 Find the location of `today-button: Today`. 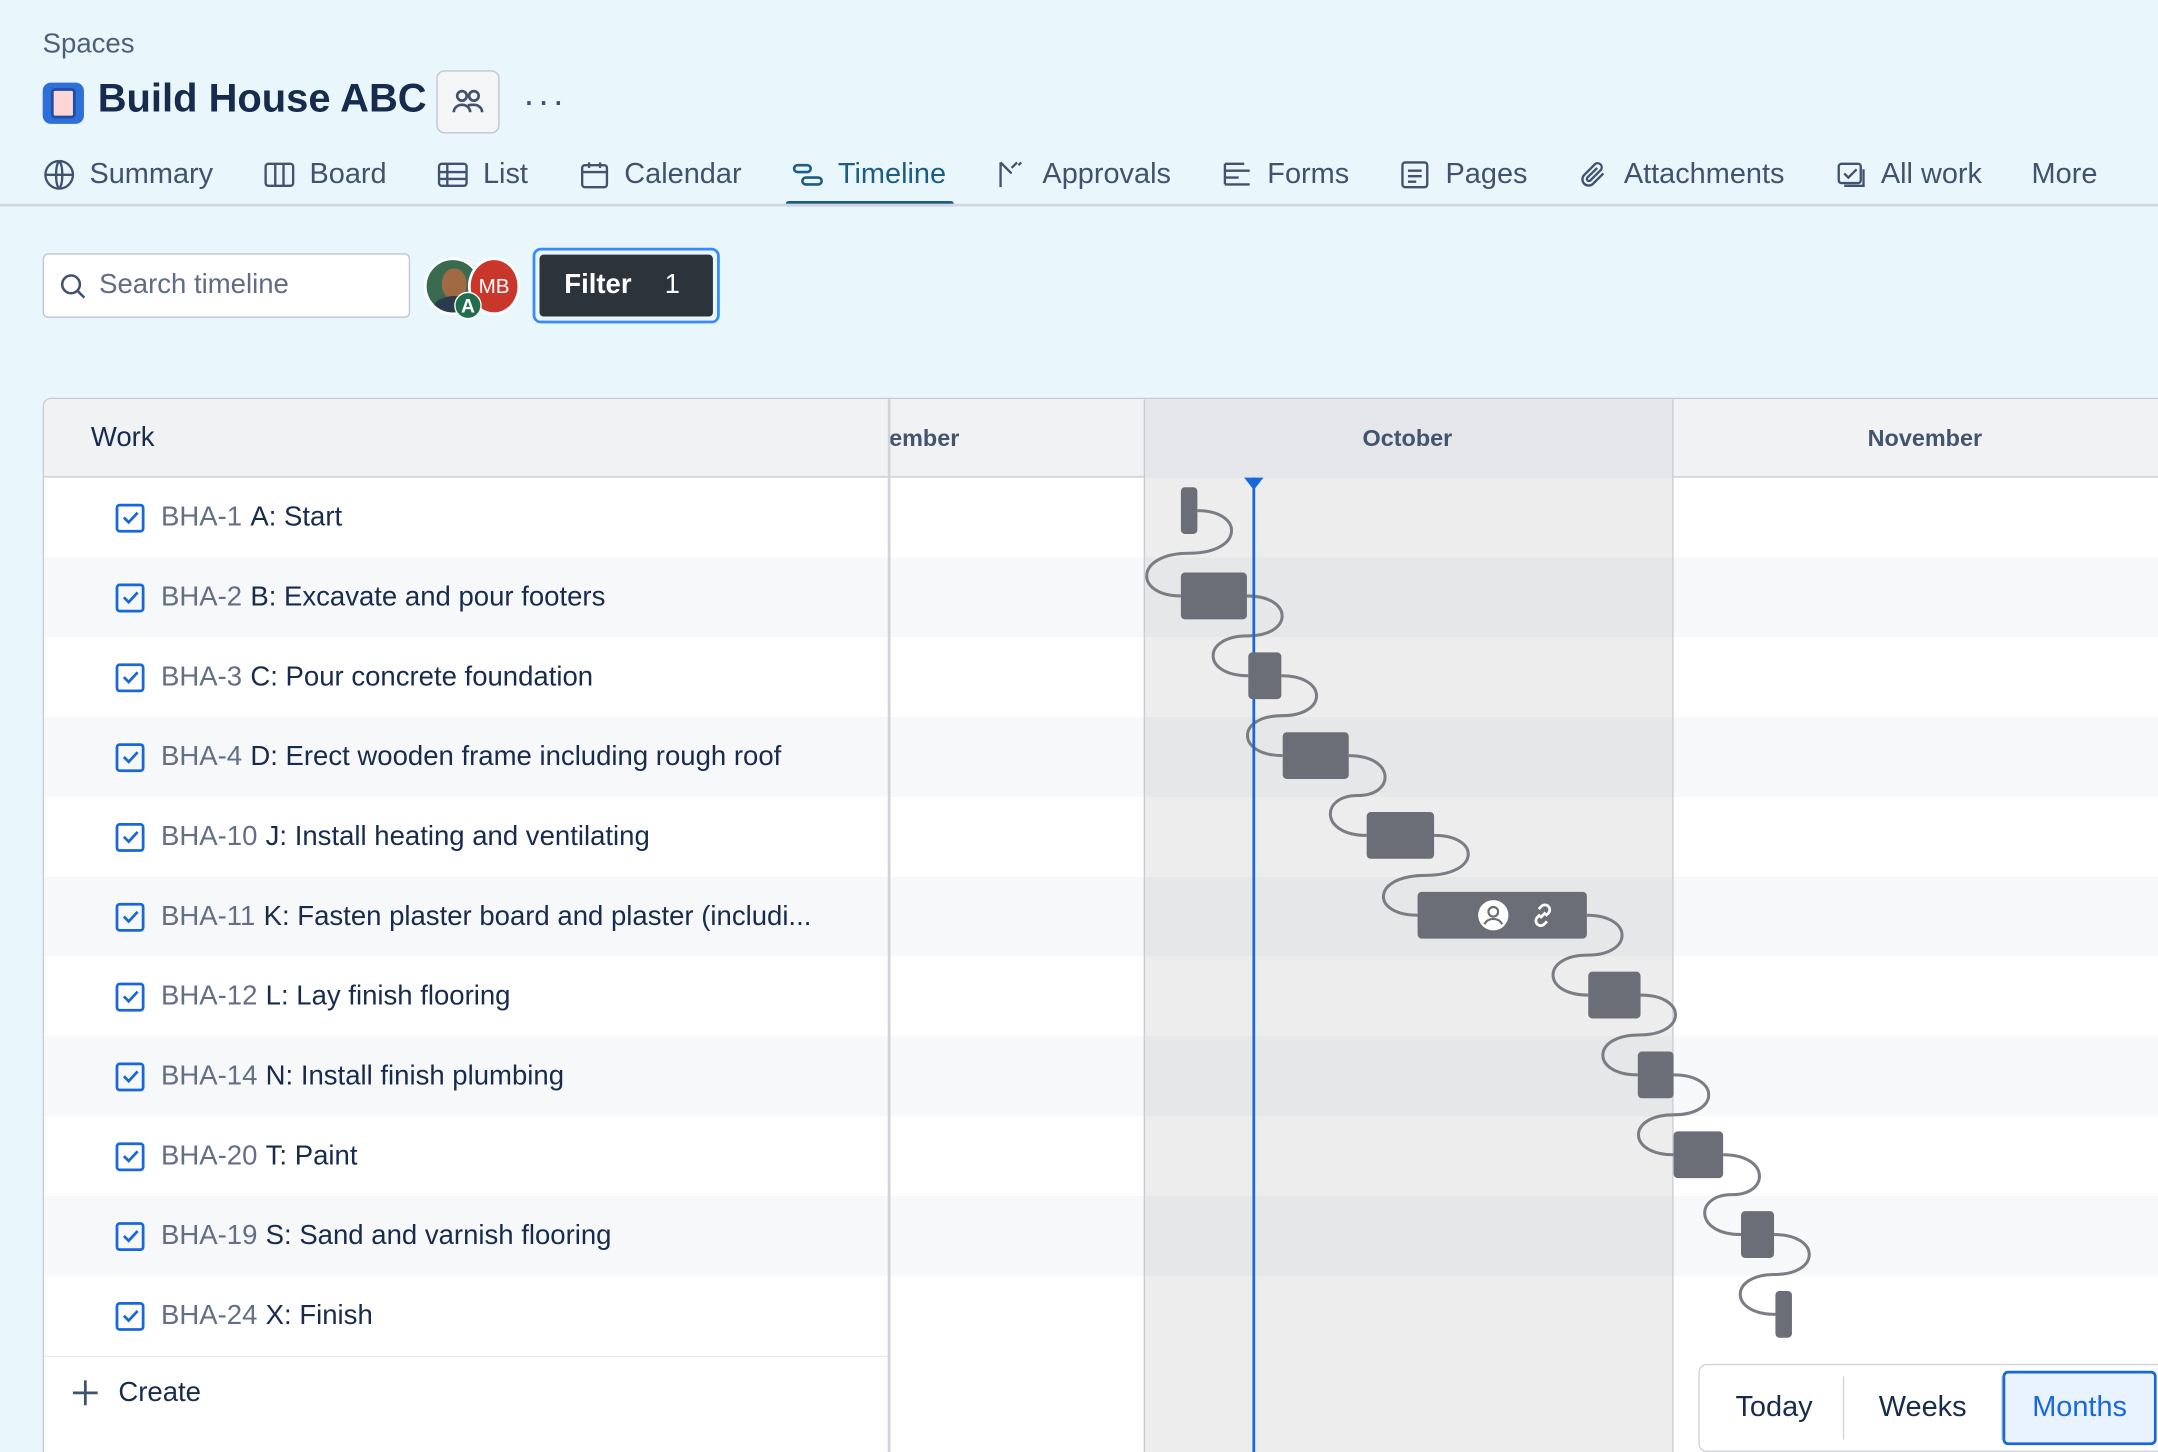

today-button: Today is located at coordinates (1774, 1407).